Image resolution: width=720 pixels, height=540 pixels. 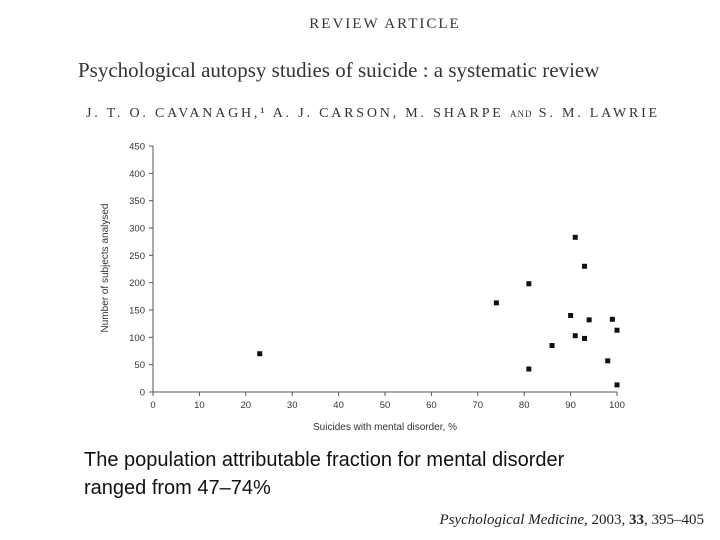 I want to click on citation-year: , 2003,, so click(x=606, y=520).